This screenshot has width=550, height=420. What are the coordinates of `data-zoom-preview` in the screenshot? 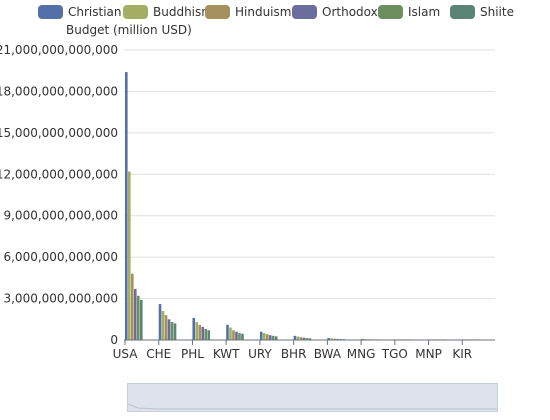 It's located at (312, 406).